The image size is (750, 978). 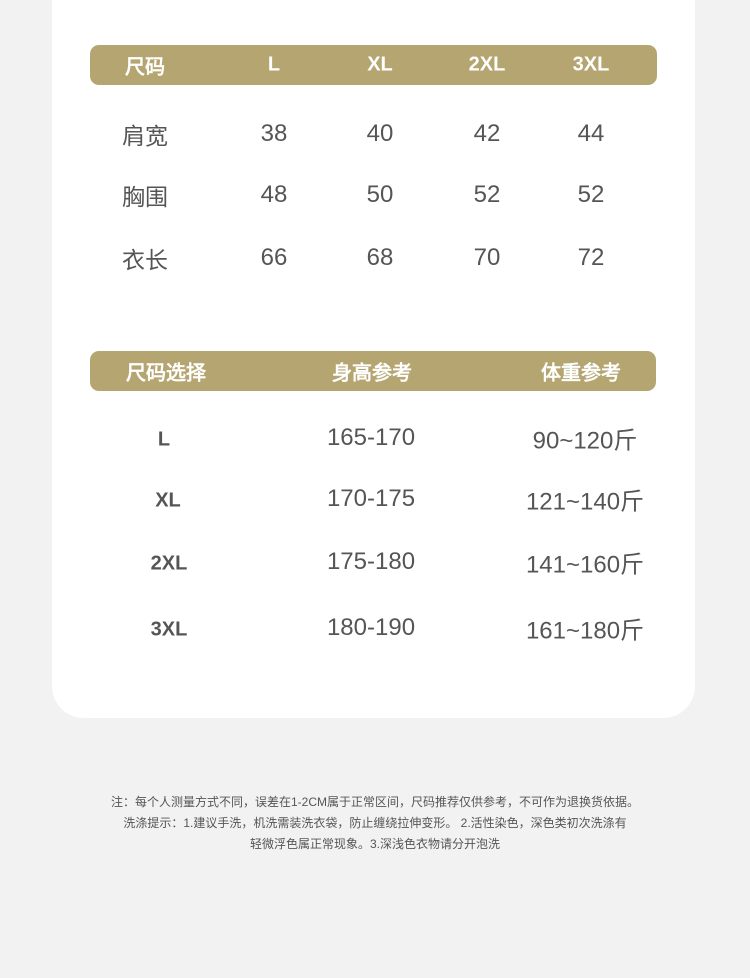 What do you see at coordinates (380, 257) in the screenshot?
I see `table-cell: 68` at bounding box center [380, 257].